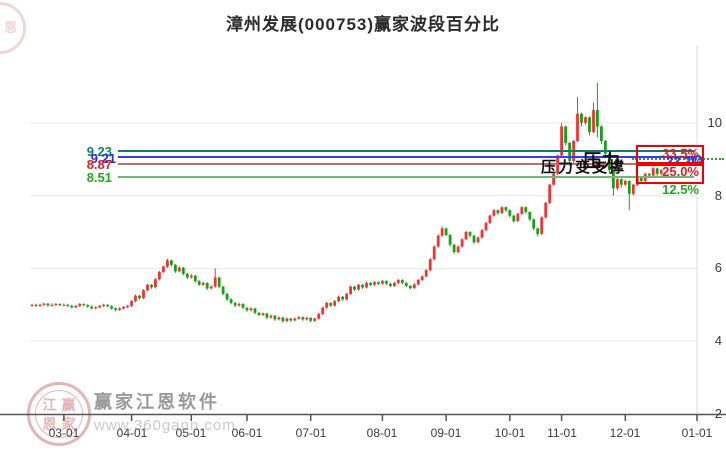 This screenshot has width=726, height=450. What do you see at coordinates (718, 195) in the screenshot?
I see `y-axis-label: 8` at bounding box center [718, 195].